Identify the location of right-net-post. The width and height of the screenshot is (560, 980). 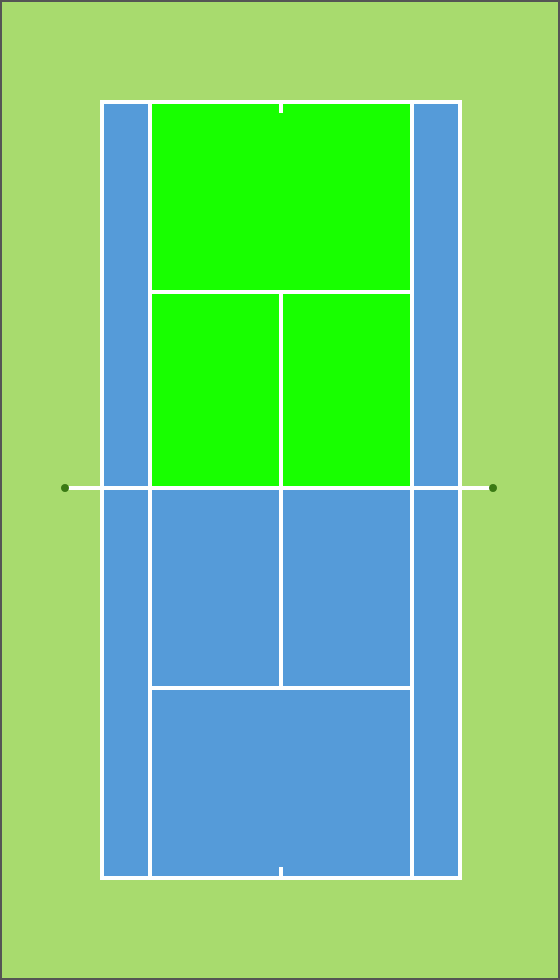
(493, 488).